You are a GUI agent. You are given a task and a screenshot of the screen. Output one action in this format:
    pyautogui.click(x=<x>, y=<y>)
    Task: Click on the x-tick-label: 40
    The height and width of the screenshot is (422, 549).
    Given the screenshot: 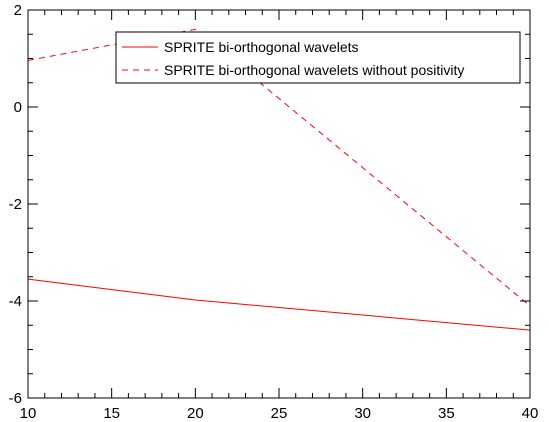 What is the action you would take?
    pyautogui.click(x=530, y=413)
    